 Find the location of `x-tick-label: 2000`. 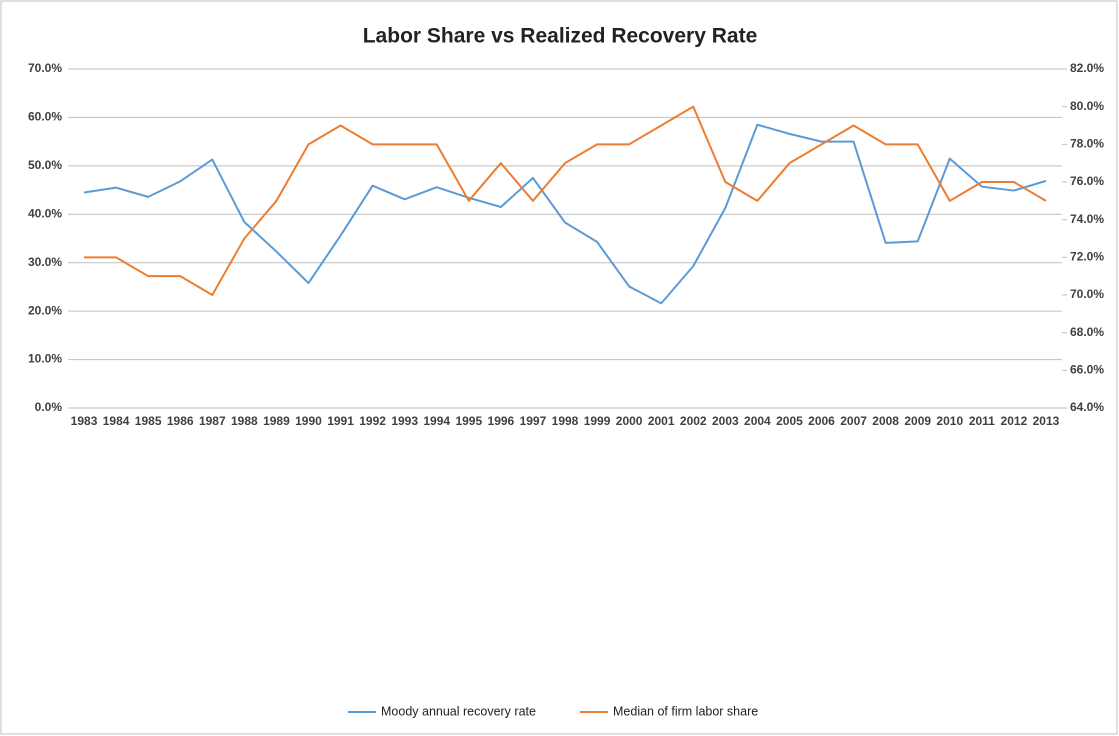

x-tick-label: 2000 is located at coordinates (629, 421).